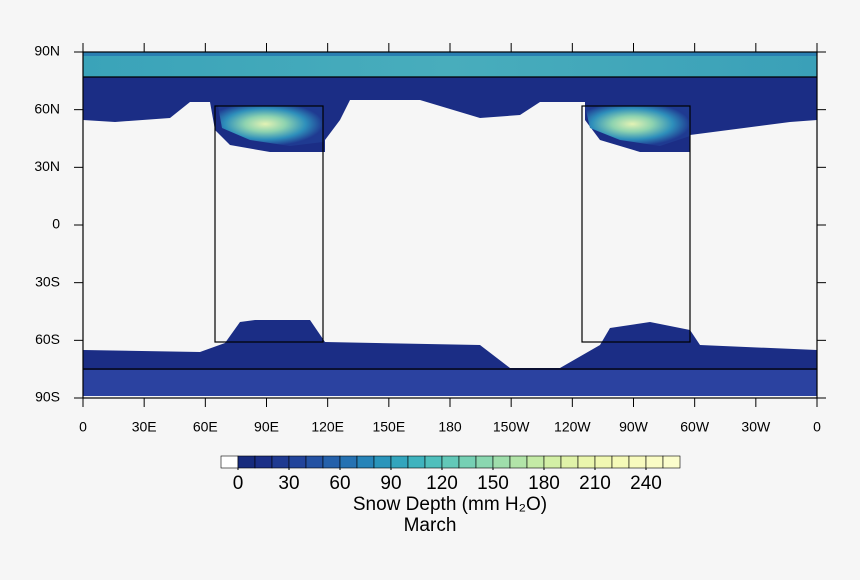 Image resolution: width=860 pixels, height=580 pixels. Describe the element at coordinates (637, 126) in the screenshot. I see `america-snow` at that location.